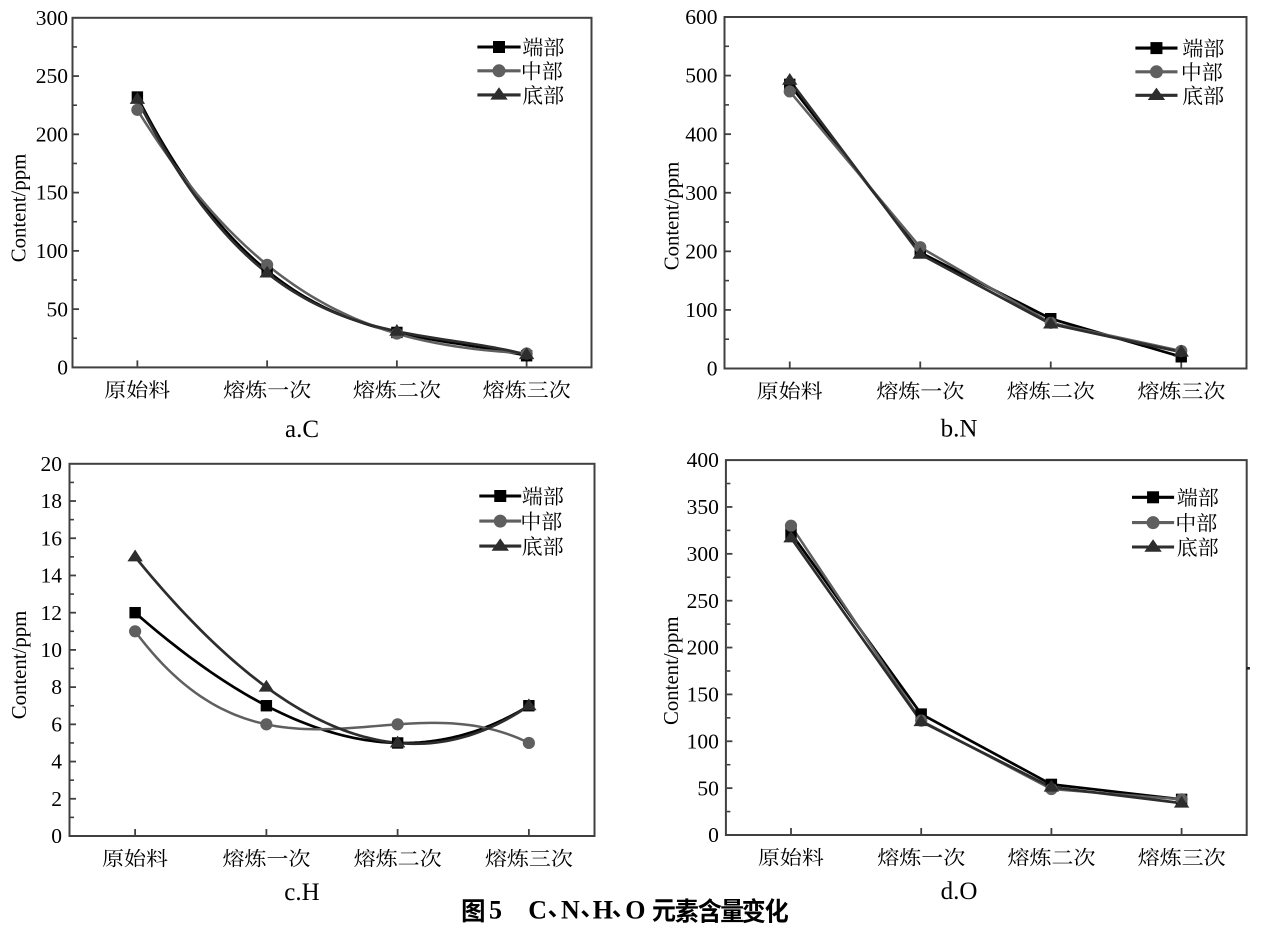  I want to click on svg-text: 5, so click(495, 910).